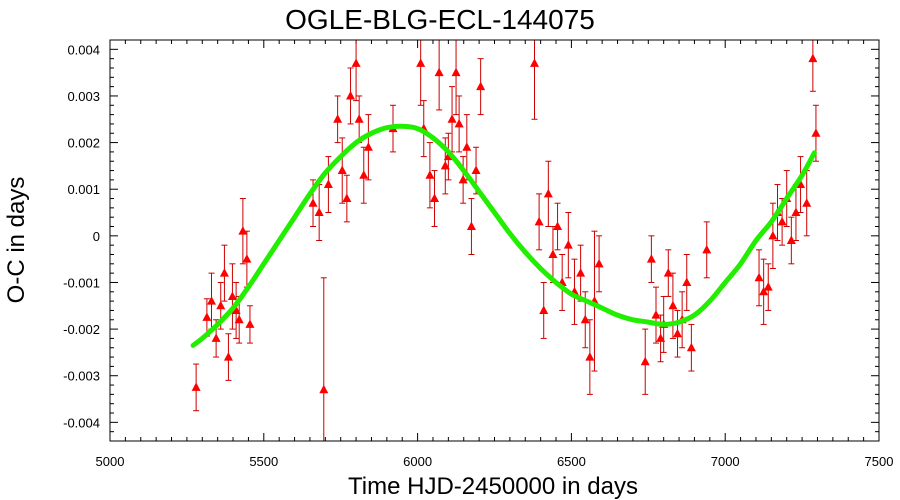  I want to click on x-tick-label: 7500, so click(879, 461).